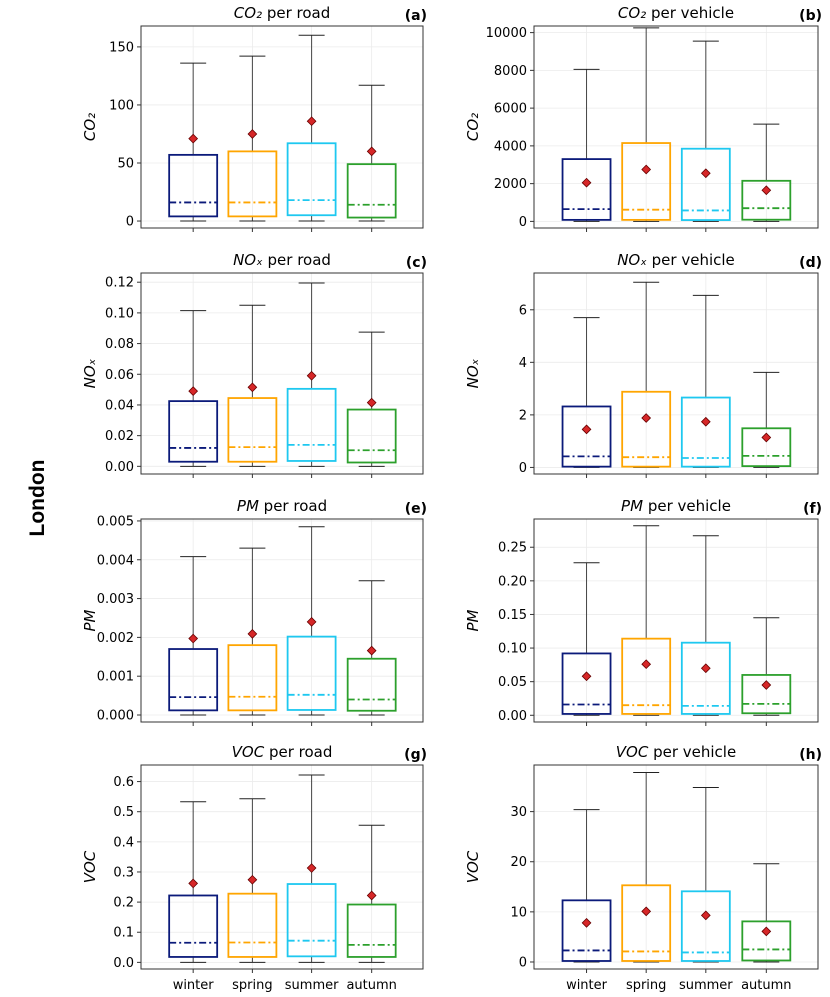 Image resolution: width=830 pixels, height=997 pixels. Describe the element at coordinates (512, 649) in the screenshot. I see `ytick-label: 0.10` at that location.